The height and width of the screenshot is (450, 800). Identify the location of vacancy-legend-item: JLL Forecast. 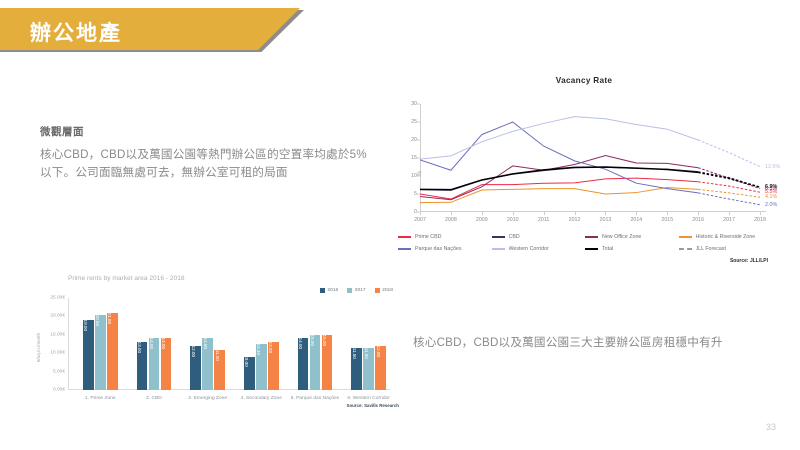
(725, 249).